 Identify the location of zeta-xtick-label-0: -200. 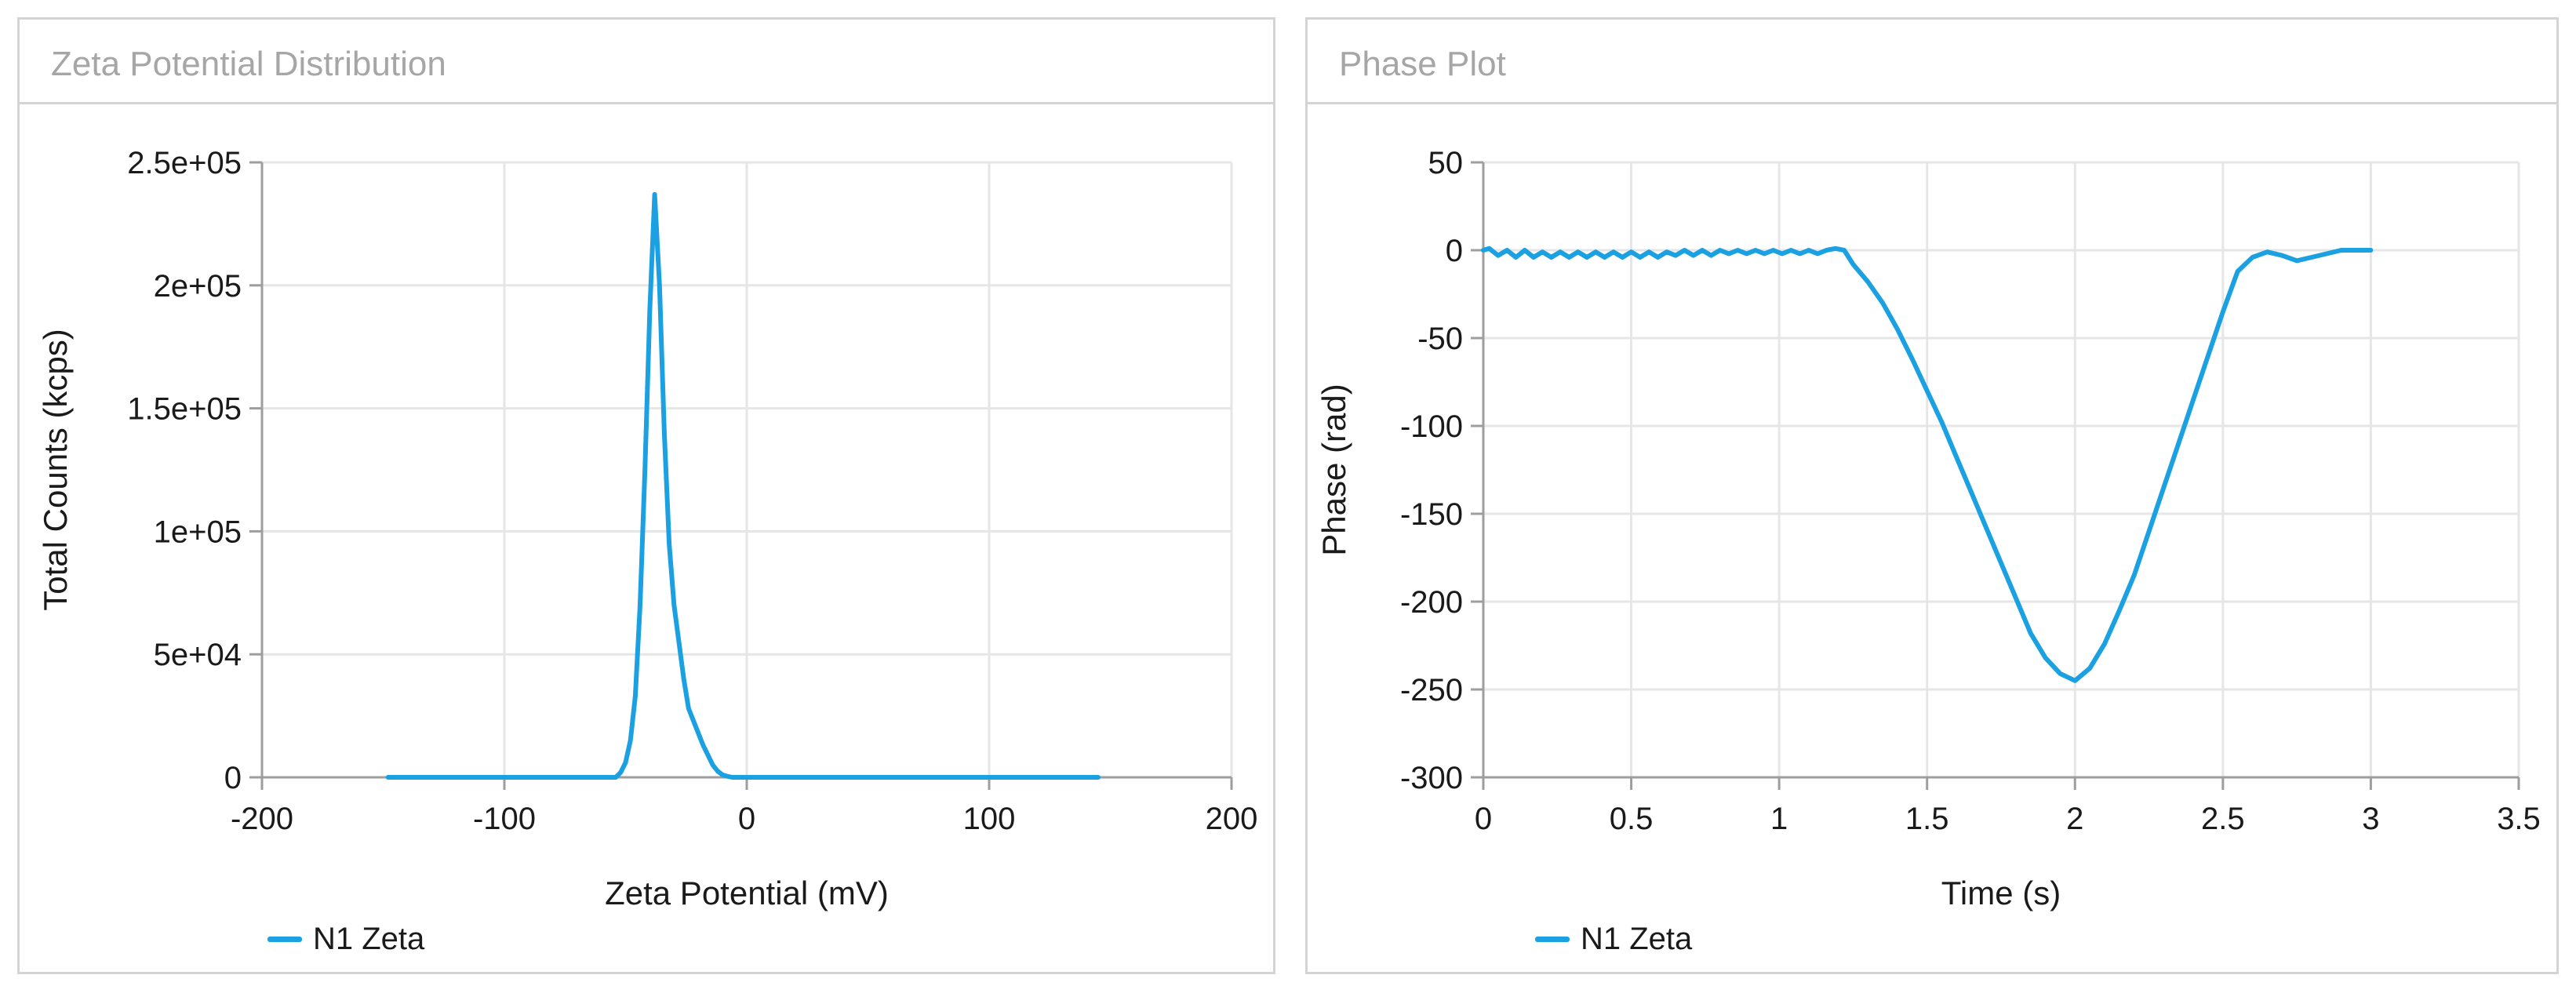
(262, 819).